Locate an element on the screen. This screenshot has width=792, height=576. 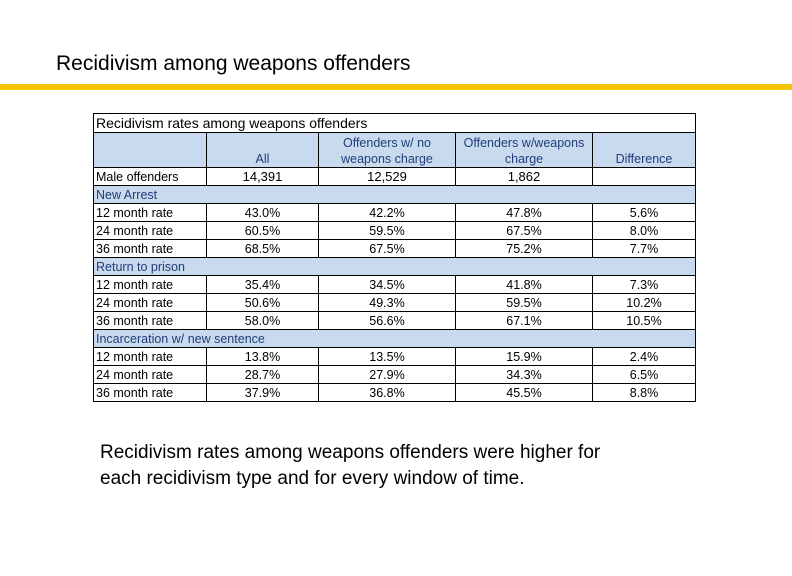
section-row-new-arrest: New Arrest is located at coordinates (394, 194).